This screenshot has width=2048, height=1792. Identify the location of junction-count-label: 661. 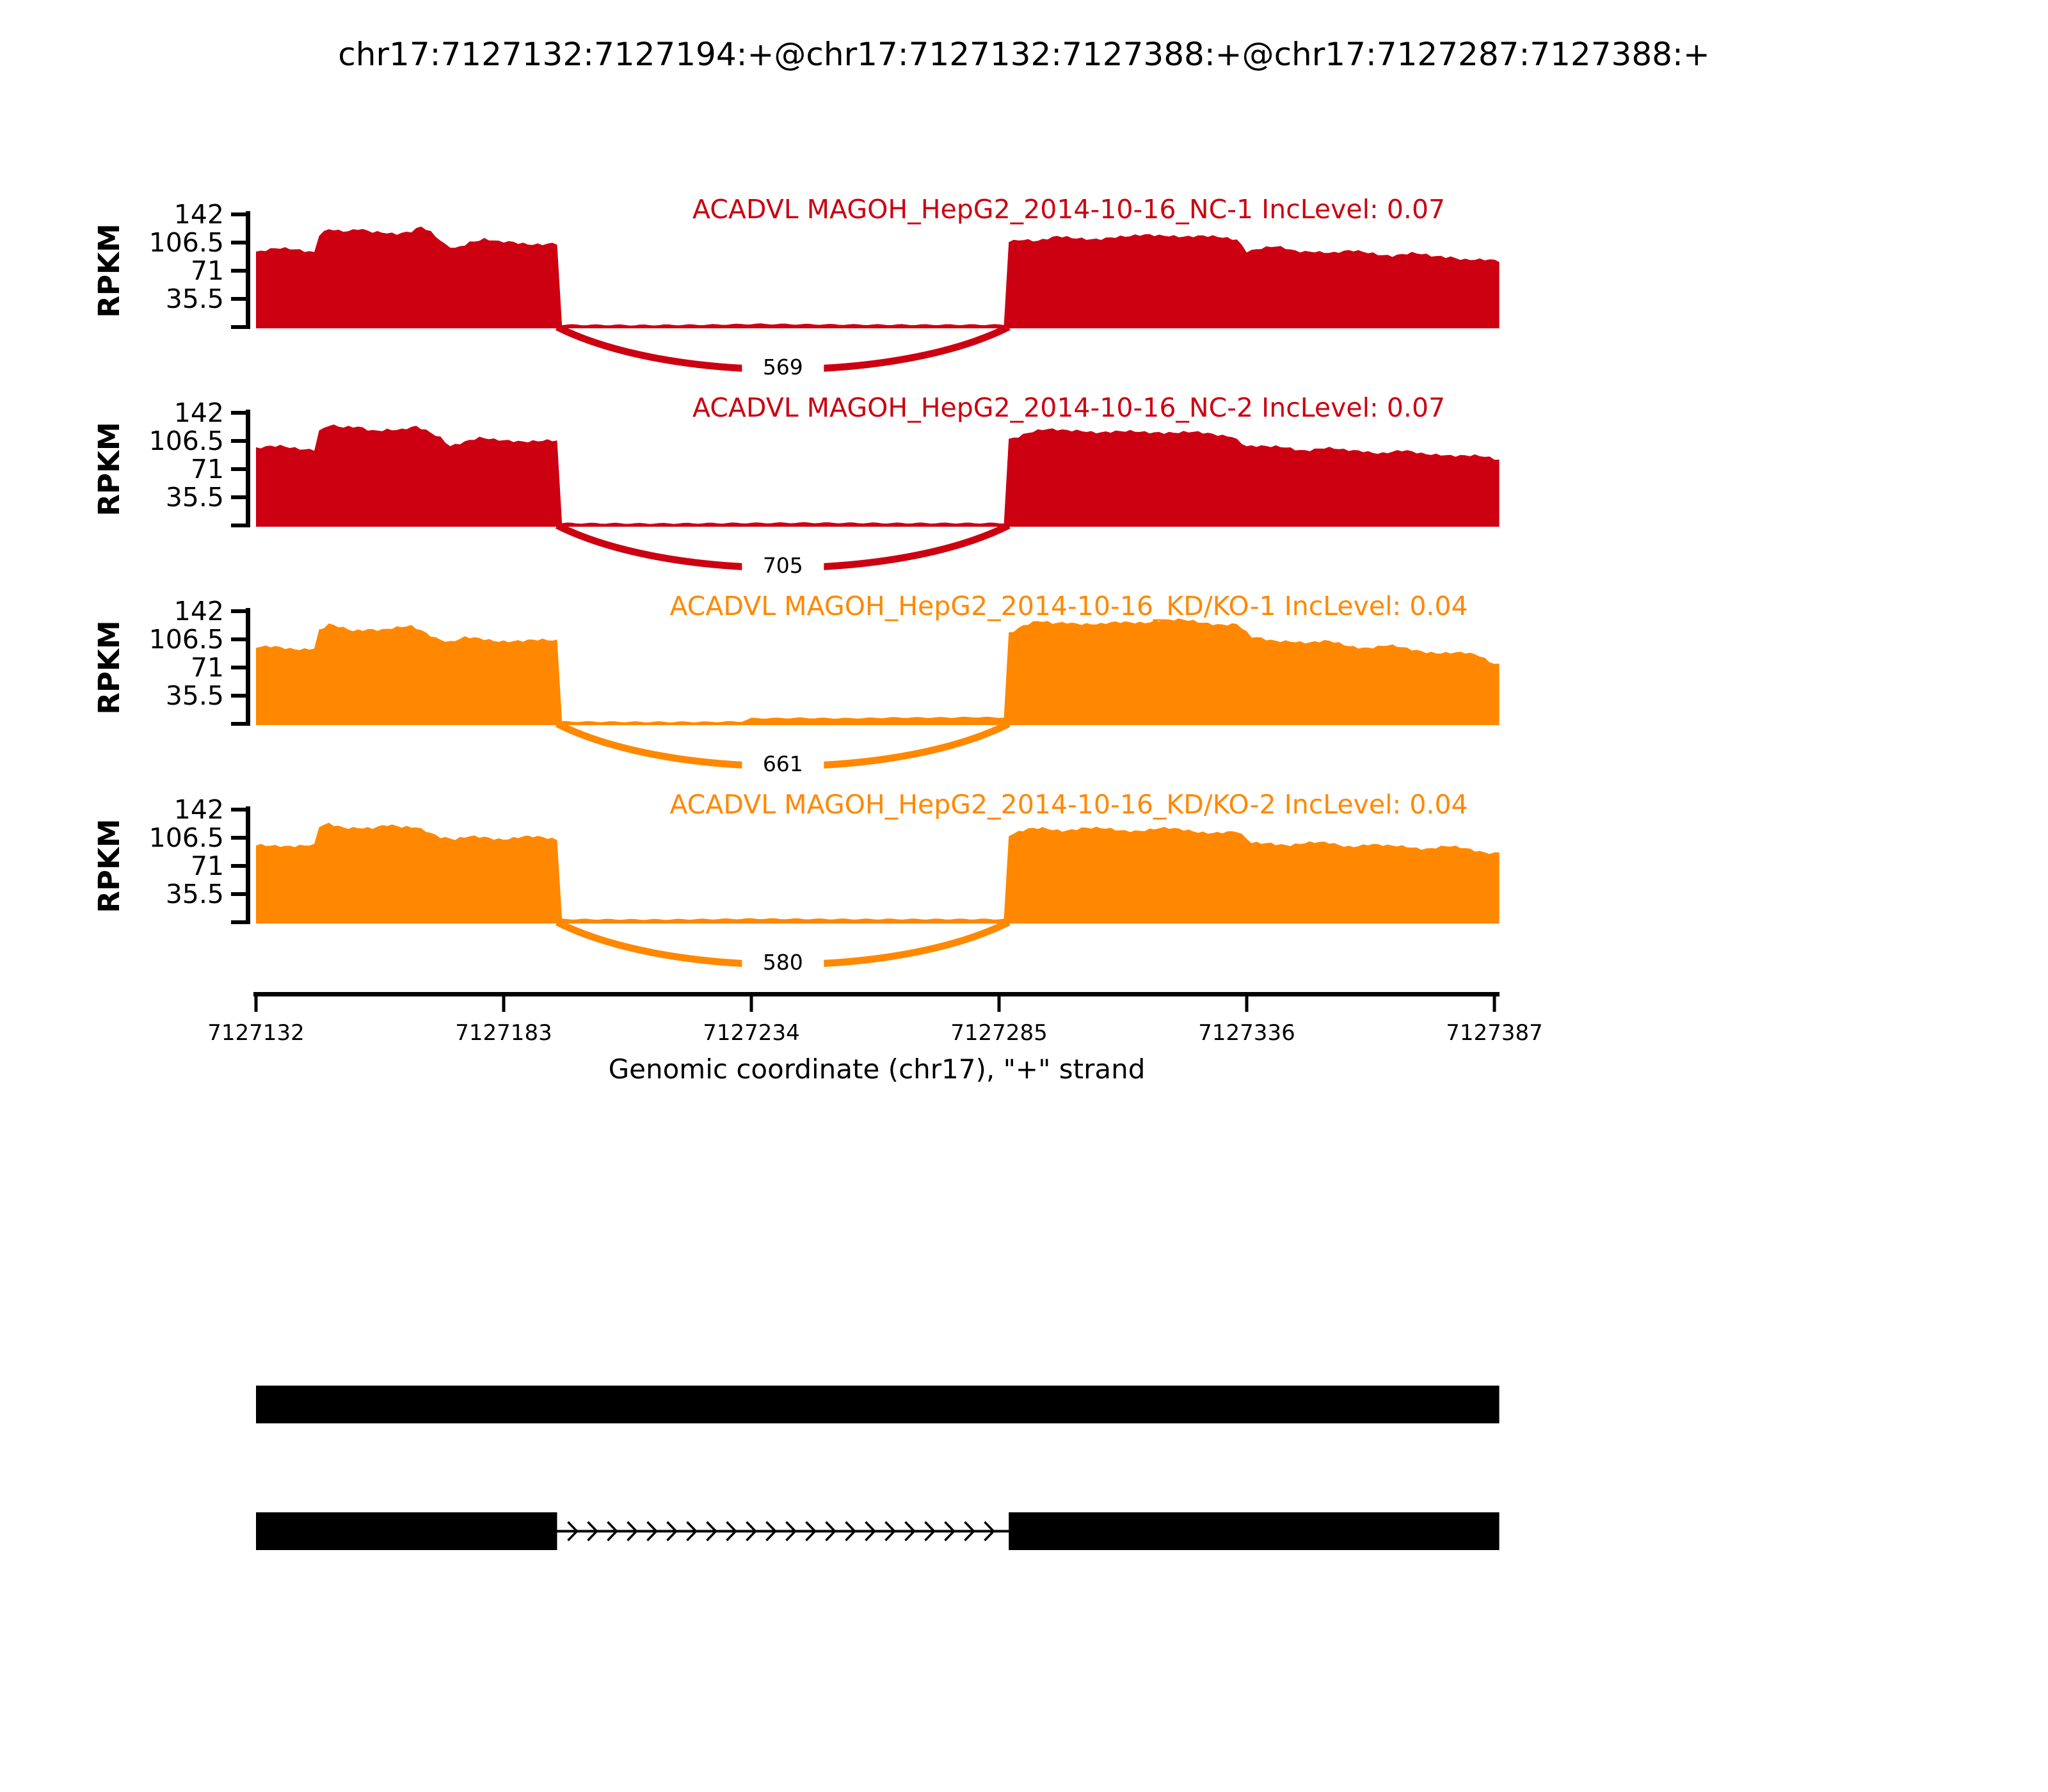
(783, 763).